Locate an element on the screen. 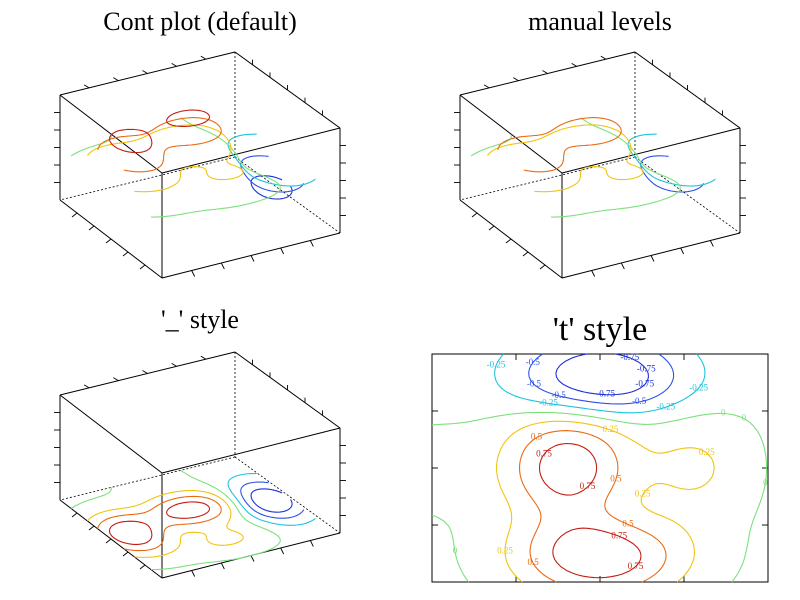  contour-level-0.75 is located at coordinates (159, 131).